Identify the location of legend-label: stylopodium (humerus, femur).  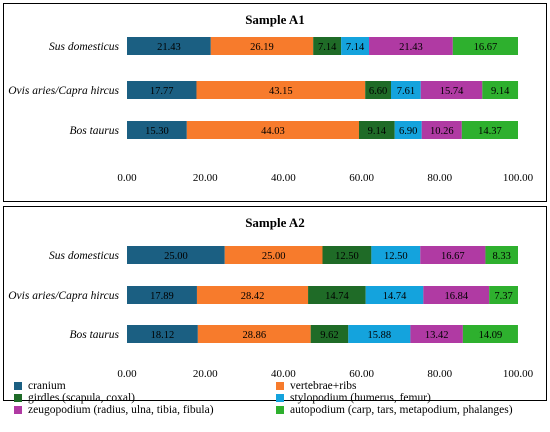
(360, 397).